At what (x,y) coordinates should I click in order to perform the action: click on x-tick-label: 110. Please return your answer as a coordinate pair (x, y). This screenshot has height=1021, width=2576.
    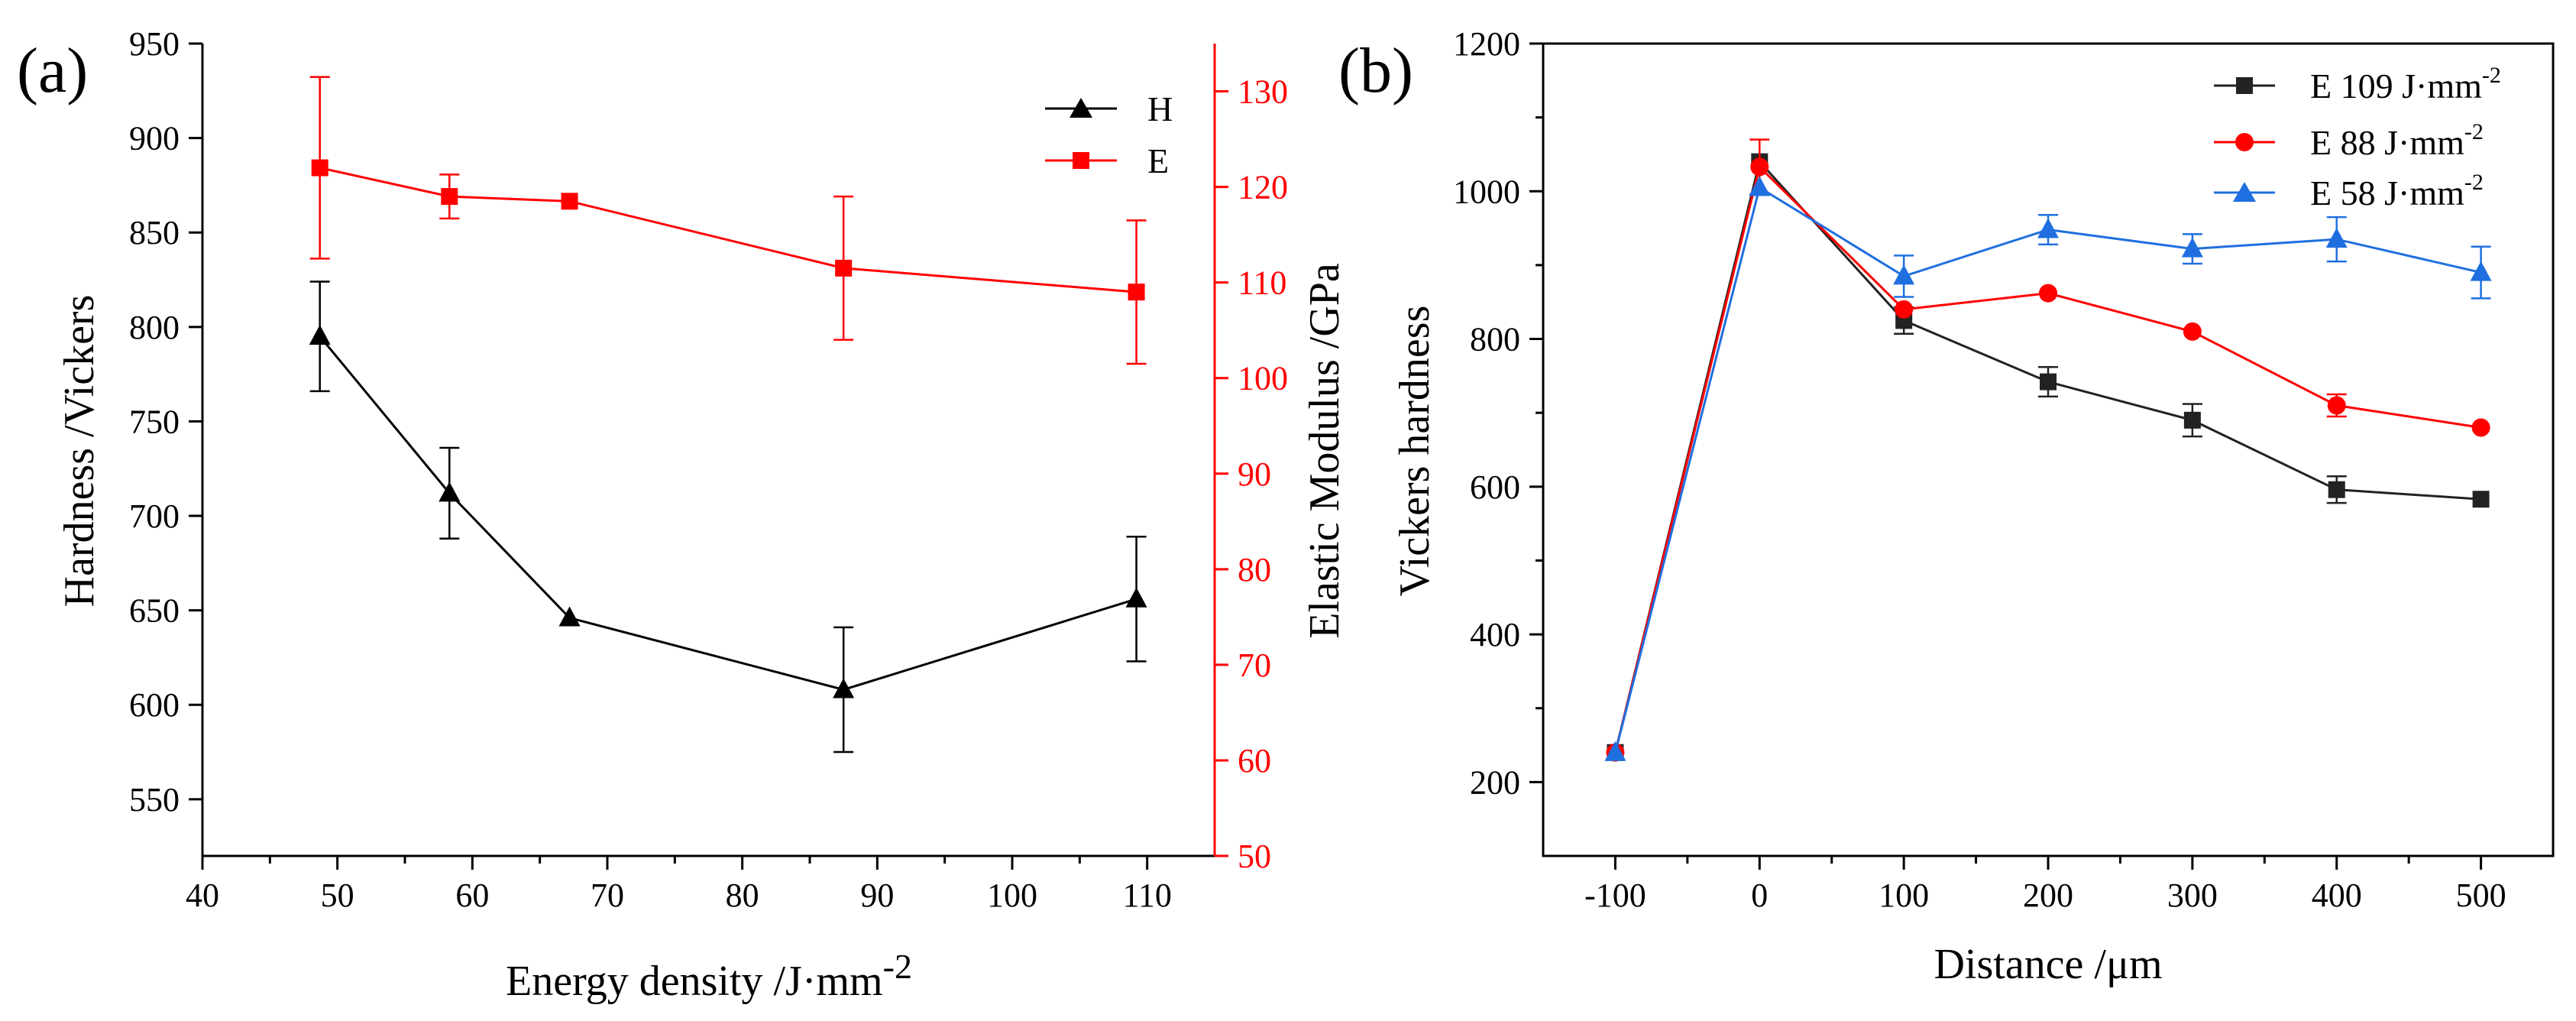
    Looking at the image, I should click on (1146, 895).